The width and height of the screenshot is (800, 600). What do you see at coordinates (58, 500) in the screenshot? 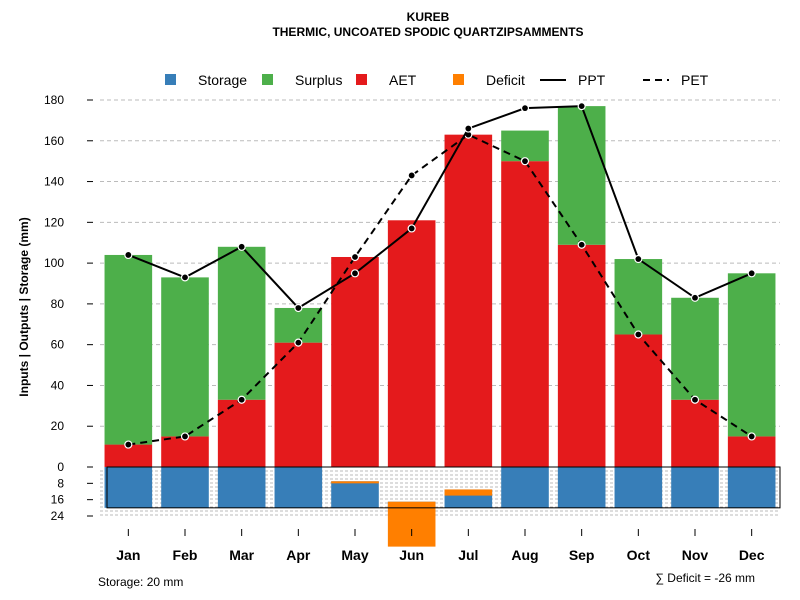
I see `storage-tick-label: 16` at bounding box center [58, 500].